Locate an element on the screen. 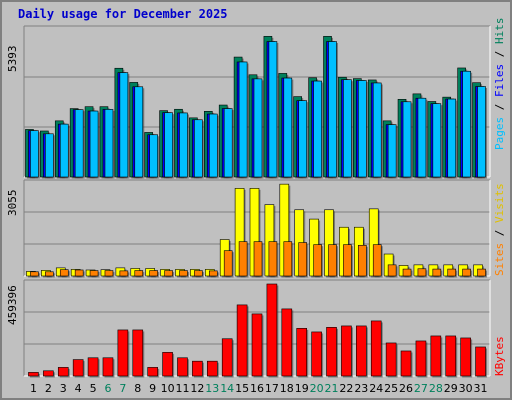 The height and width of the screenshot is (400, 512). x-tick-label: 7 is located at coordinates (122, 388).